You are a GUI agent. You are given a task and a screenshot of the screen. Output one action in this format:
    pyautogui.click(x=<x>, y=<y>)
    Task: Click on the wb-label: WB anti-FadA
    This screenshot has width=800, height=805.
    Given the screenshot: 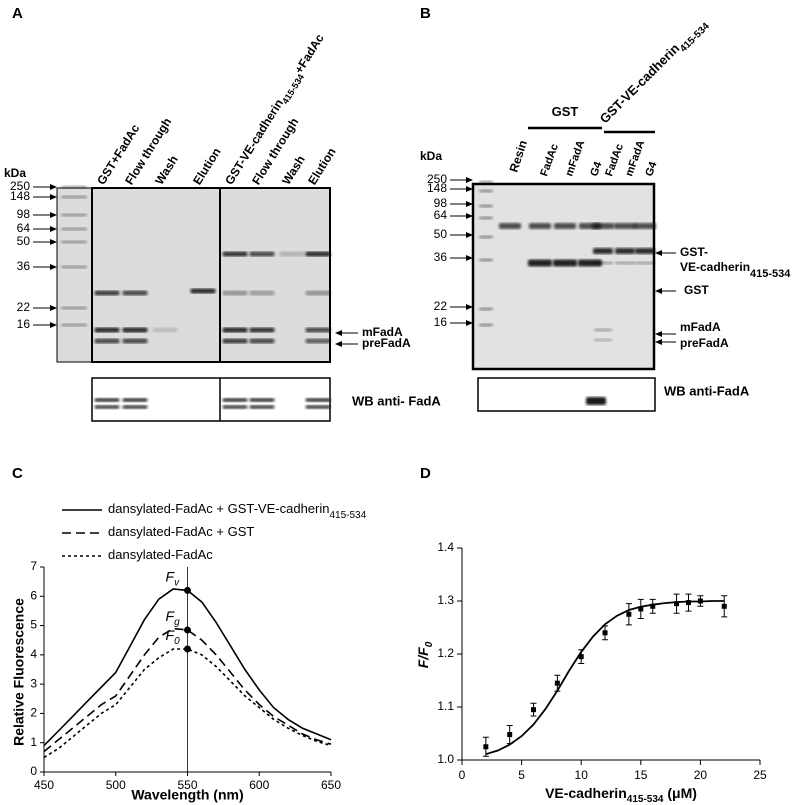 What is the action you would take?
    pyautogui.click(x=707, y=390)
    